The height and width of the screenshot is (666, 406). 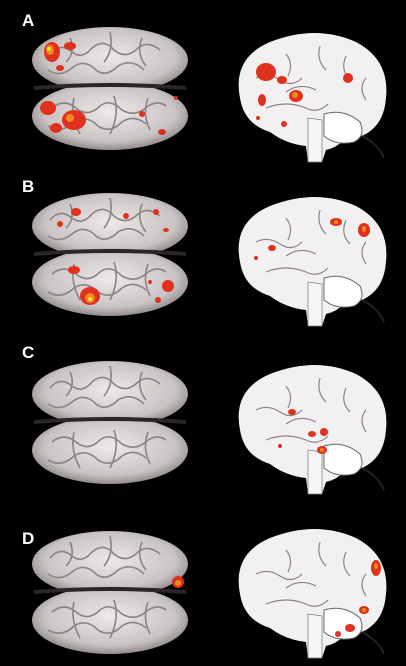 I want to click on top-view-brain-a, so click(x=110, y=88).